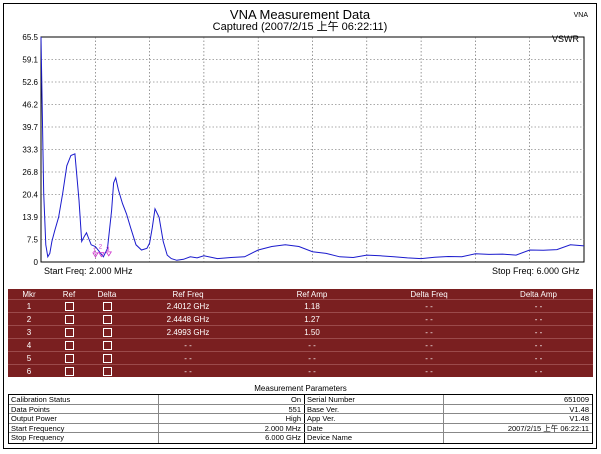 This screenshot has height=454, width=601. What do you see at coordinates (312, 306) in the screenshot?
I see `ref-amp-value: 1.18` at bounding box center [312, 306].